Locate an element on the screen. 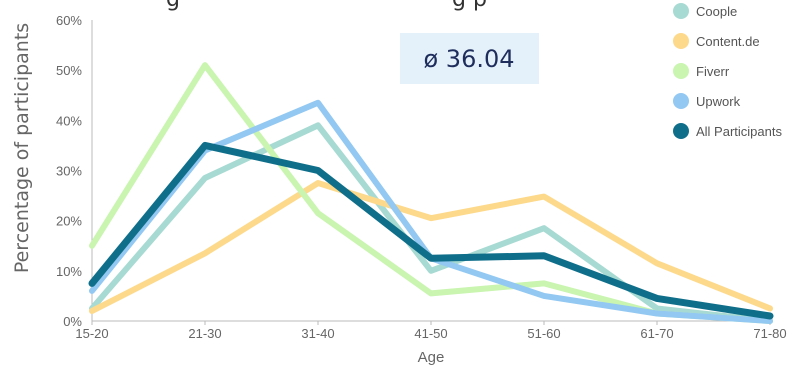 The image size is (792, 365). y-tick-label: 0% is located at coordinates (72, 321).